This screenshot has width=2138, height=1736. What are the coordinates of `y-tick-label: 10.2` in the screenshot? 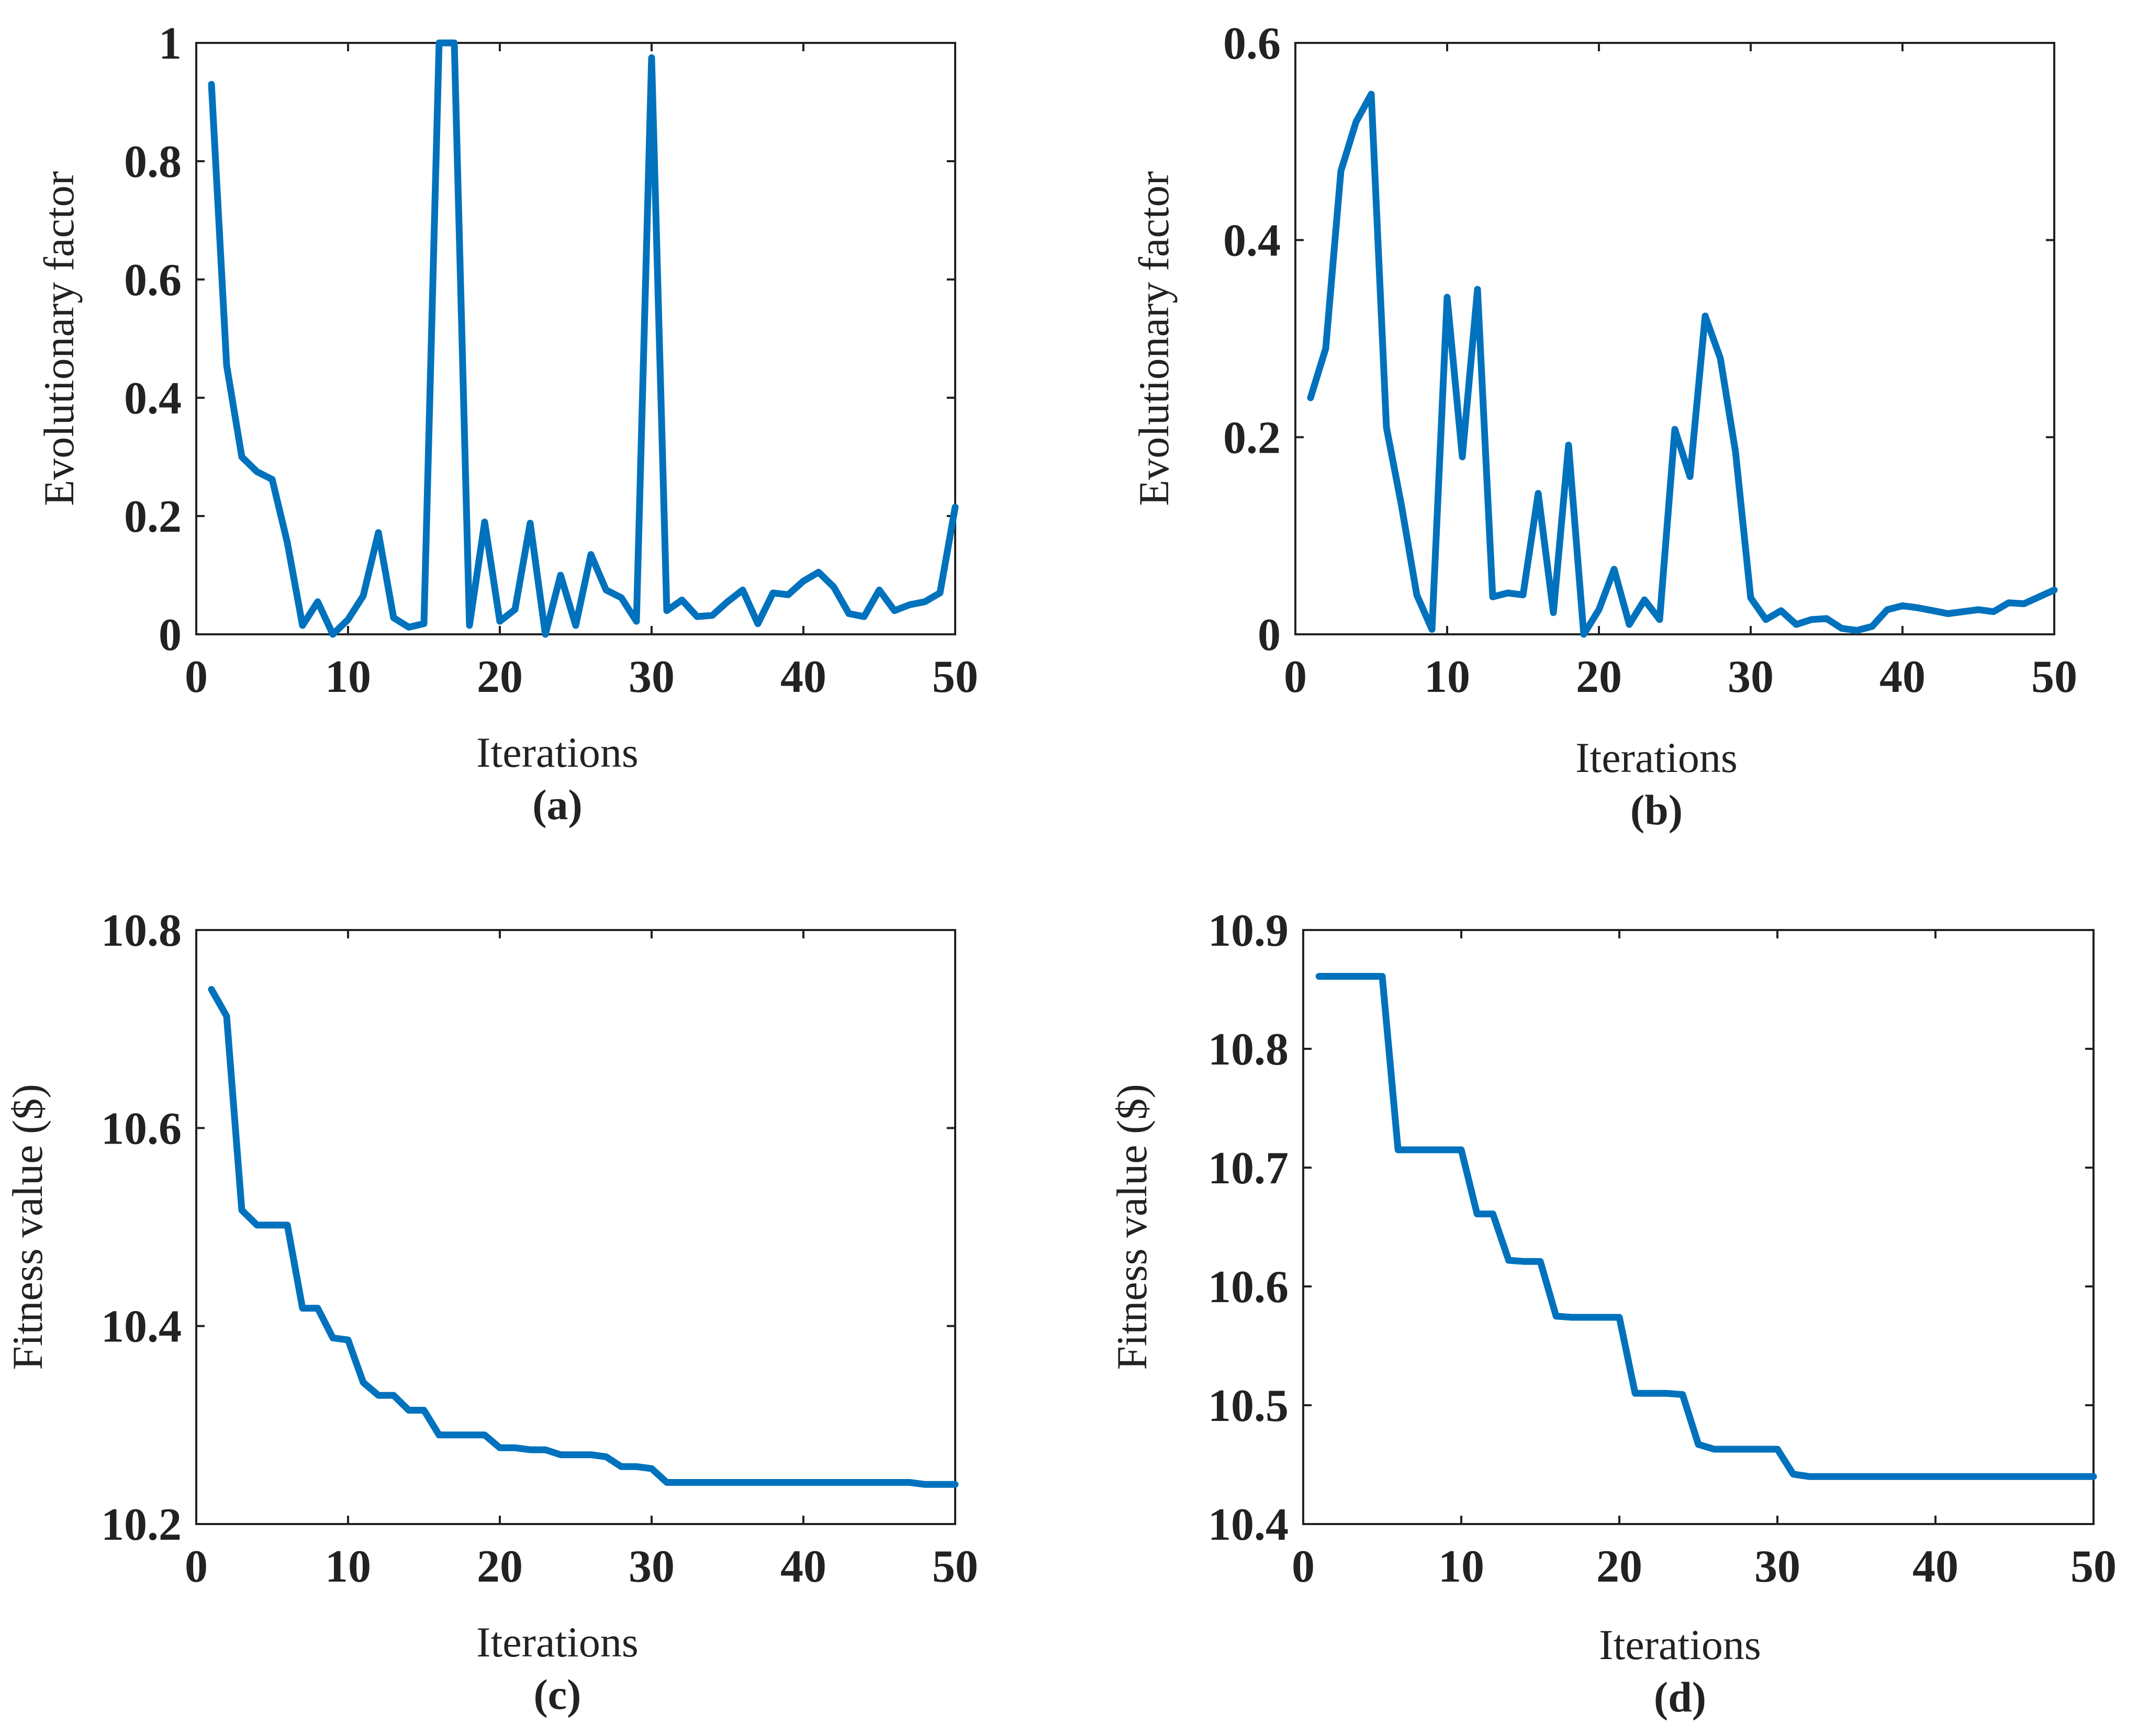 It's located at (141, 1524).